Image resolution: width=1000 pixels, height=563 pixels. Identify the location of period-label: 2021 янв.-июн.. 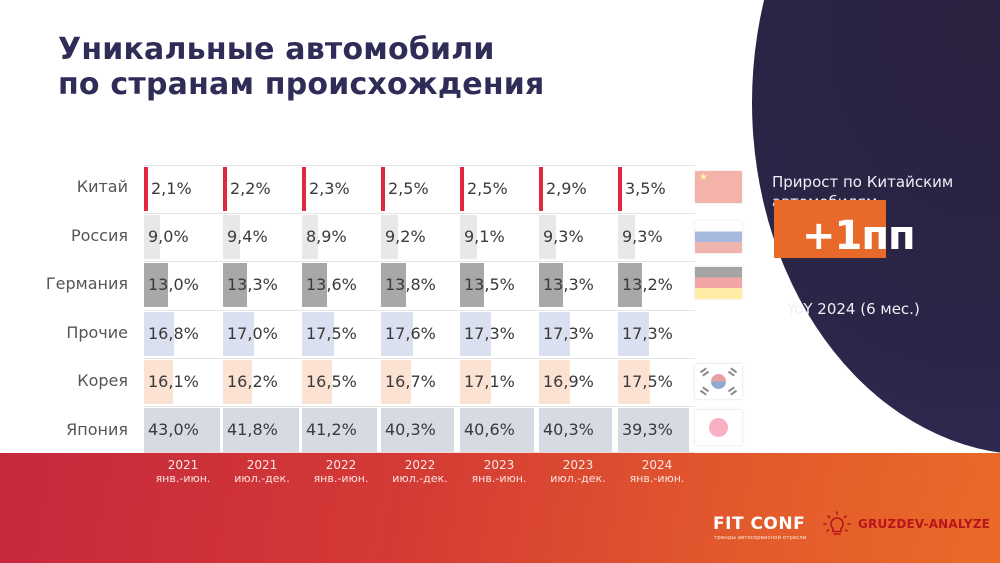
(183, 472).